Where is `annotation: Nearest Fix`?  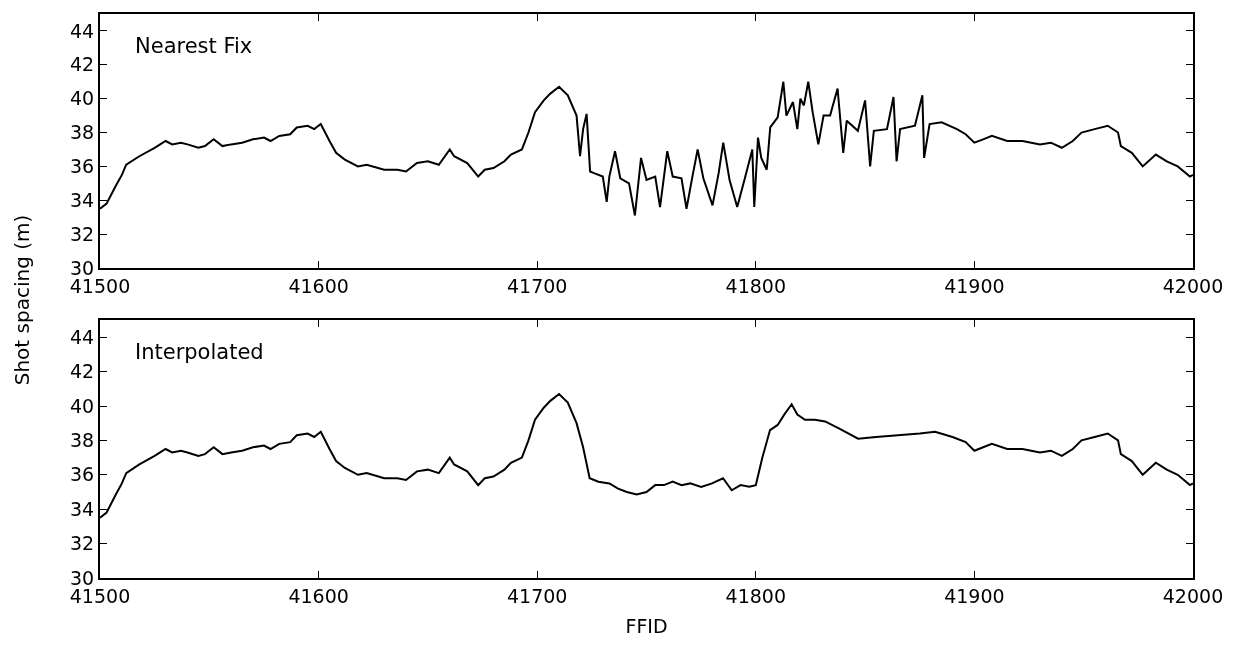
annotation: Nearest Fix is located at coordinates (194, 46).